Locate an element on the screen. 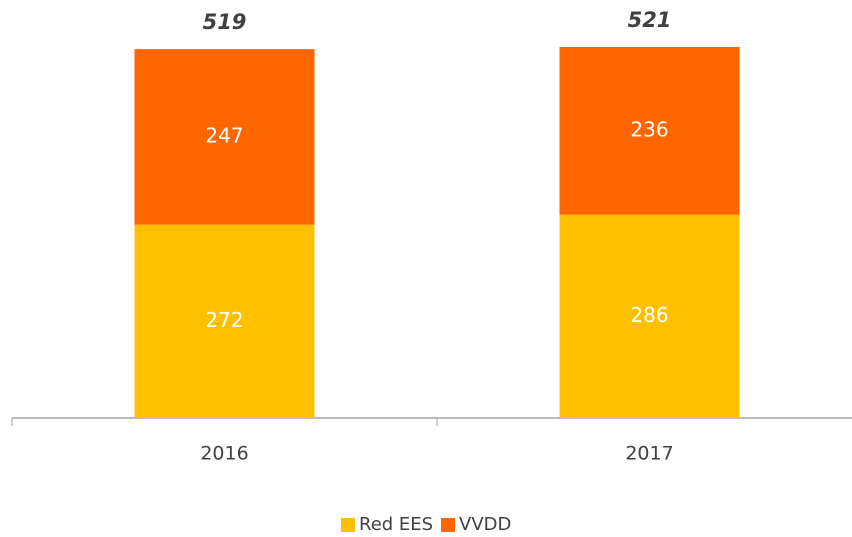 The height and width of the screenshot is (537, 852). x-tick-label: 2016 is located at coordinates (224, 454).